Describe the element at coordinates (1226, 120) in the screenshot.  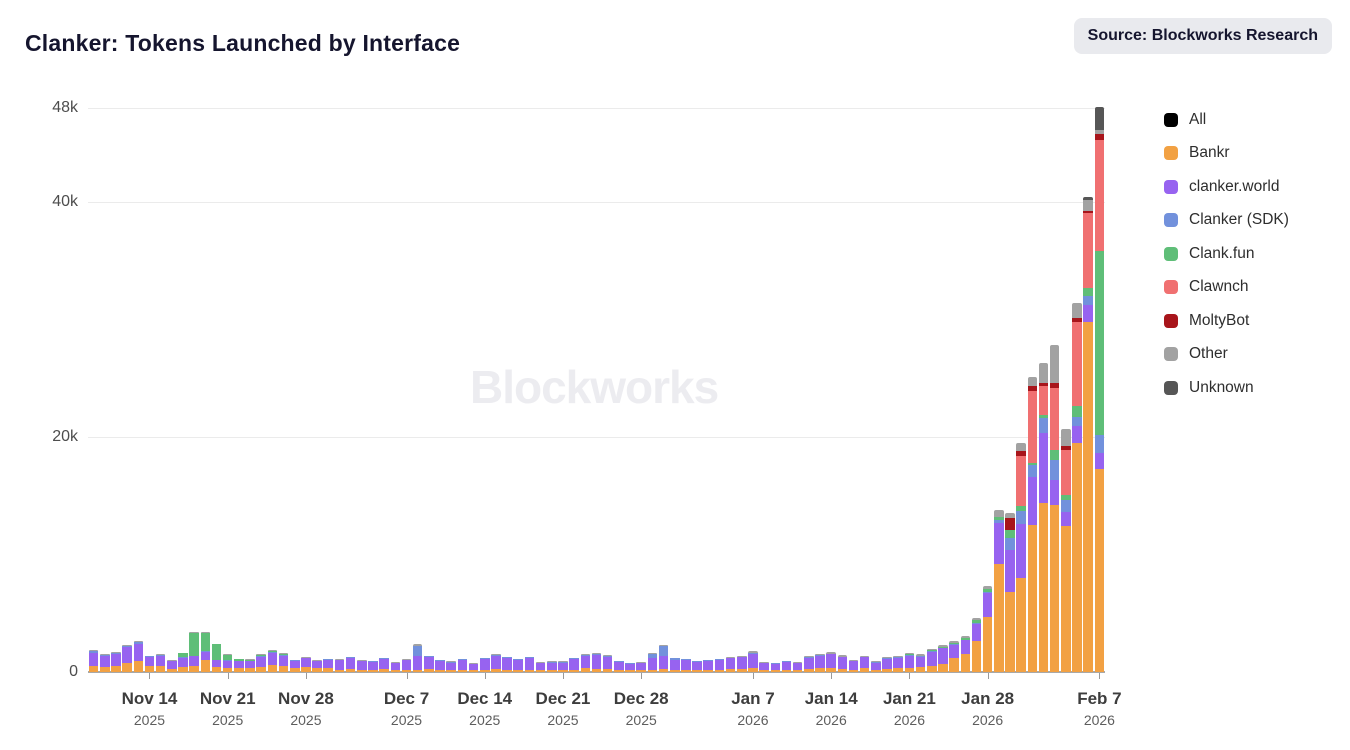
I see `legend-item-all: All` at that location.